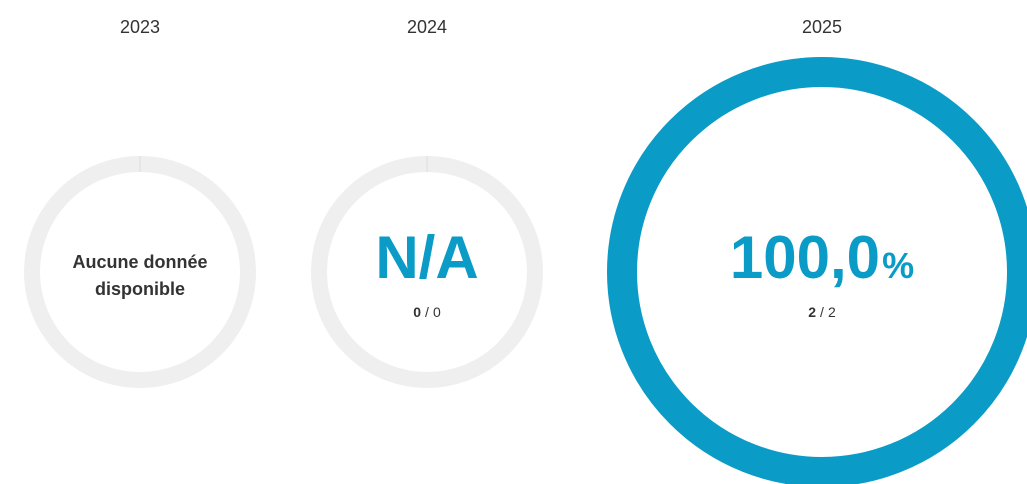 This screenshot has height=484, width=1027. I want to click on gauge-fraction: 2/2, so click(822, 312).